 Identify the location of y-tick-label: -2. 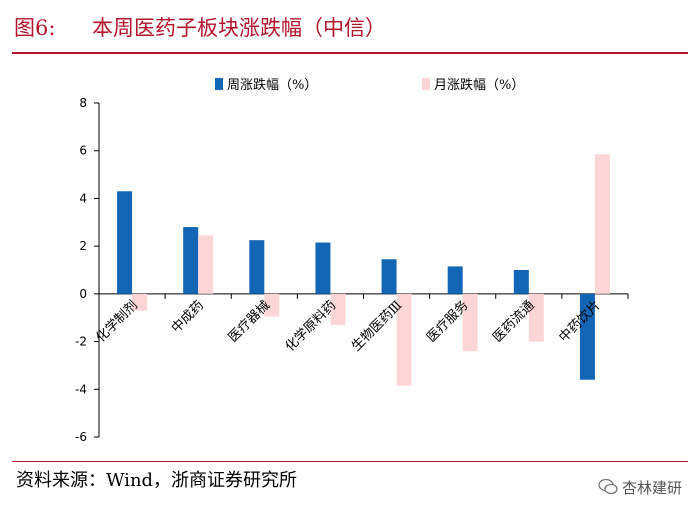
(81, 342).